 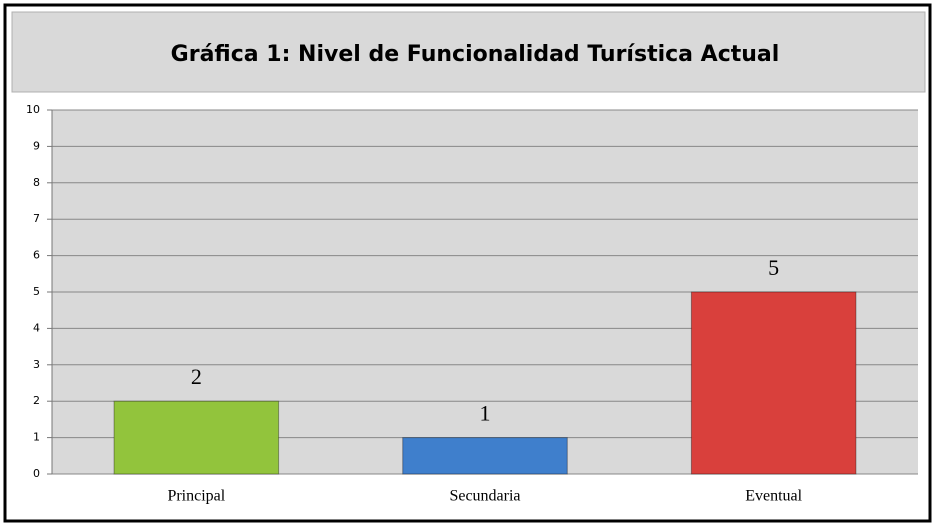 I want to click on y-tick-label: 5, so click(x=36, y=291).